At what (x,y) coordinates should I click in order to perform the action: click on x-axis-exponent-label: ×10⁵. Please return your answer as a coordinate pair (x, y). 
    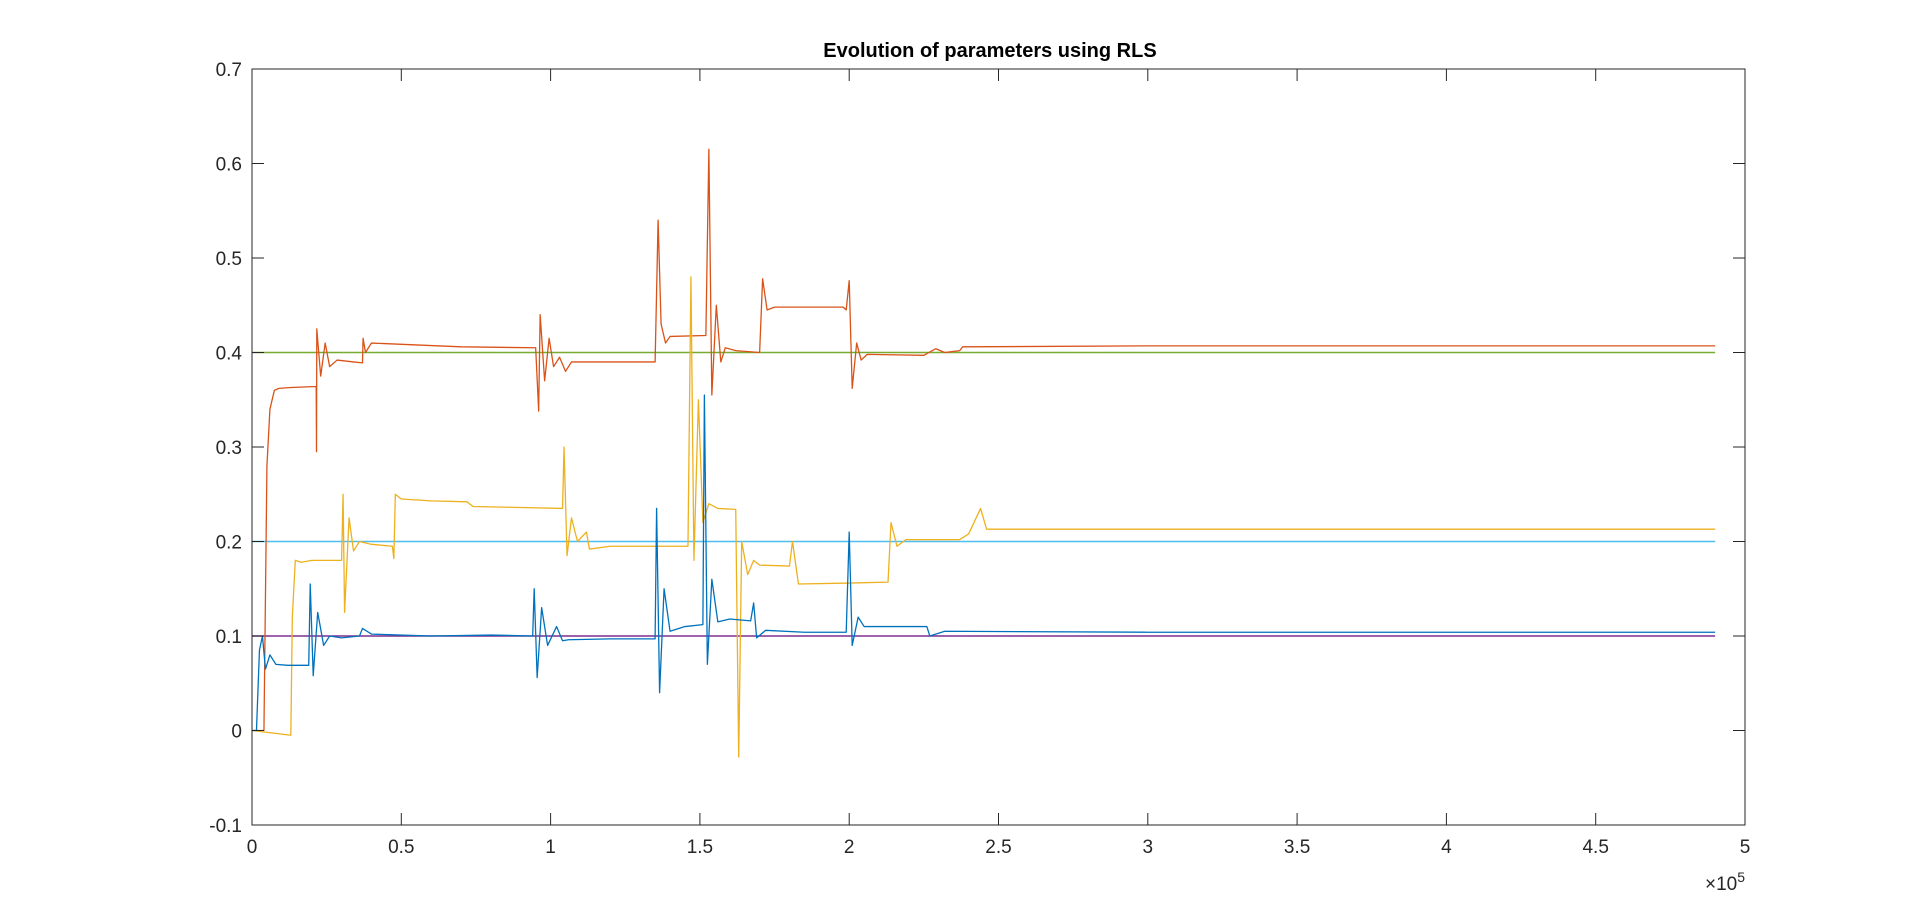
    Looking at the image, I should click on (1725, 882).